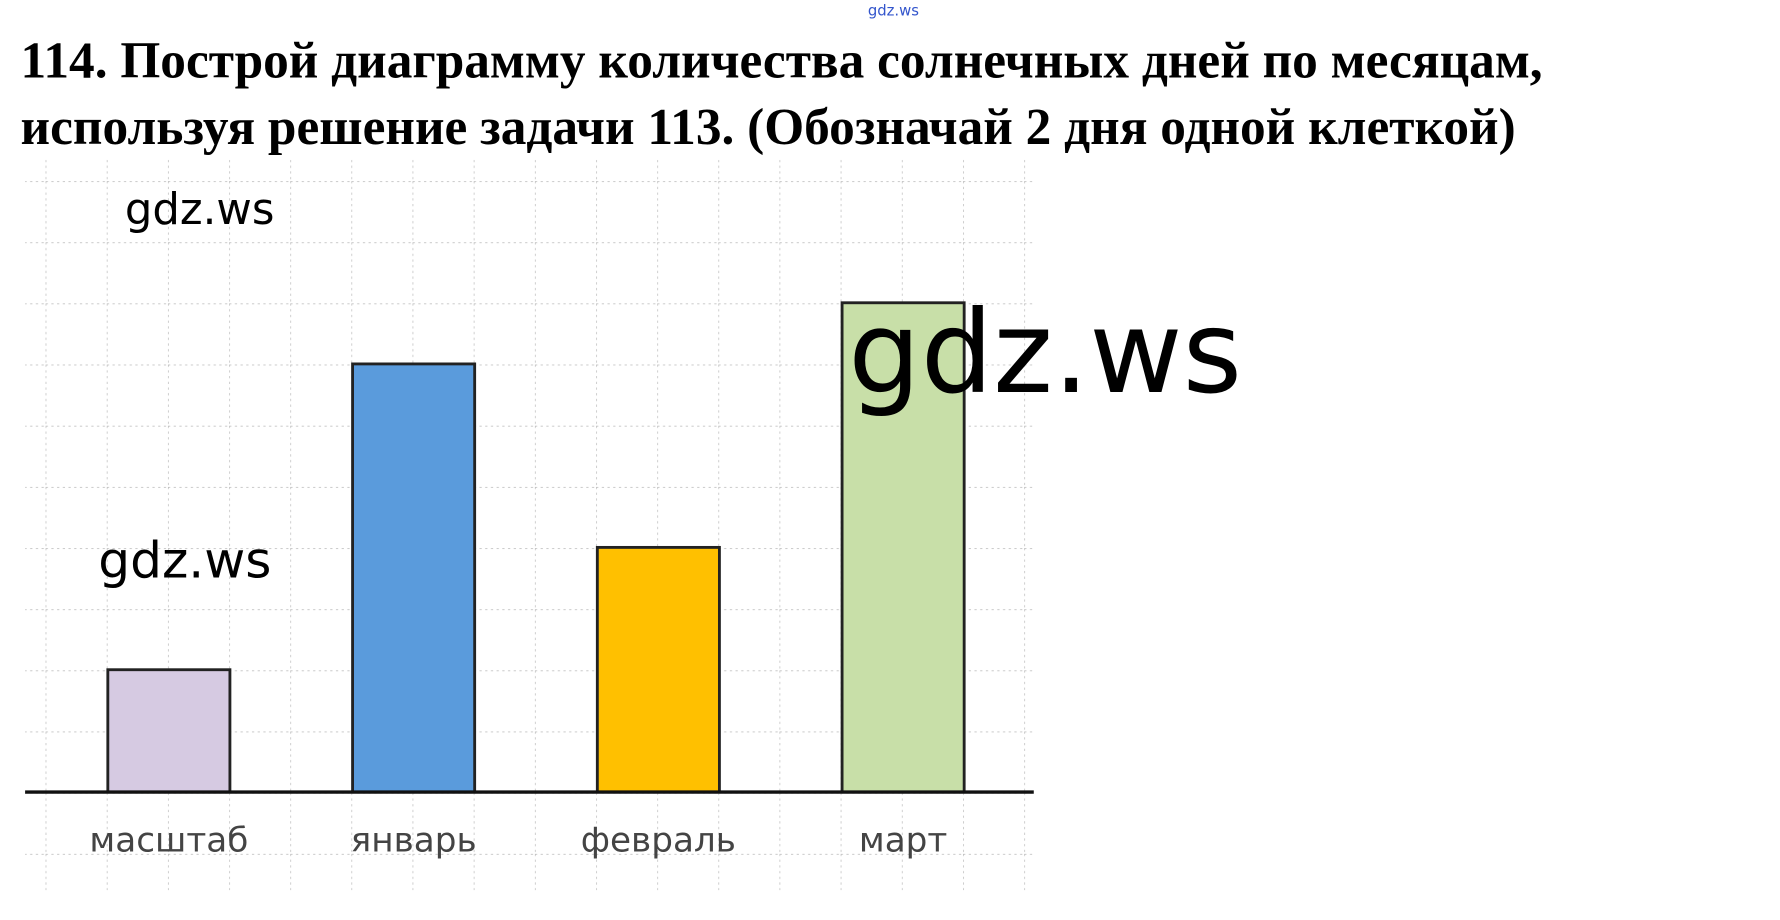 This screenshot has height=920, width=1780. Describe the element at coordinates (903, 841) in the screenshot. I see `x-tick-label: март` at that location.